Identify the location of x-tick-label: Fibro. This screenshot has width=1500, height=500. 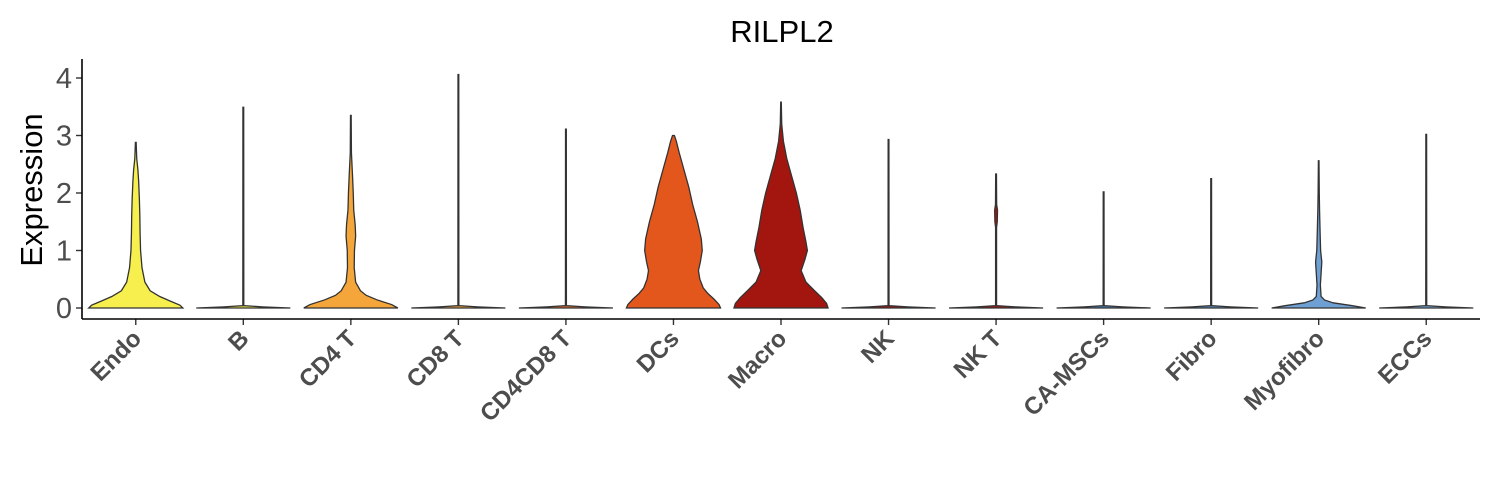
(1192, 356).